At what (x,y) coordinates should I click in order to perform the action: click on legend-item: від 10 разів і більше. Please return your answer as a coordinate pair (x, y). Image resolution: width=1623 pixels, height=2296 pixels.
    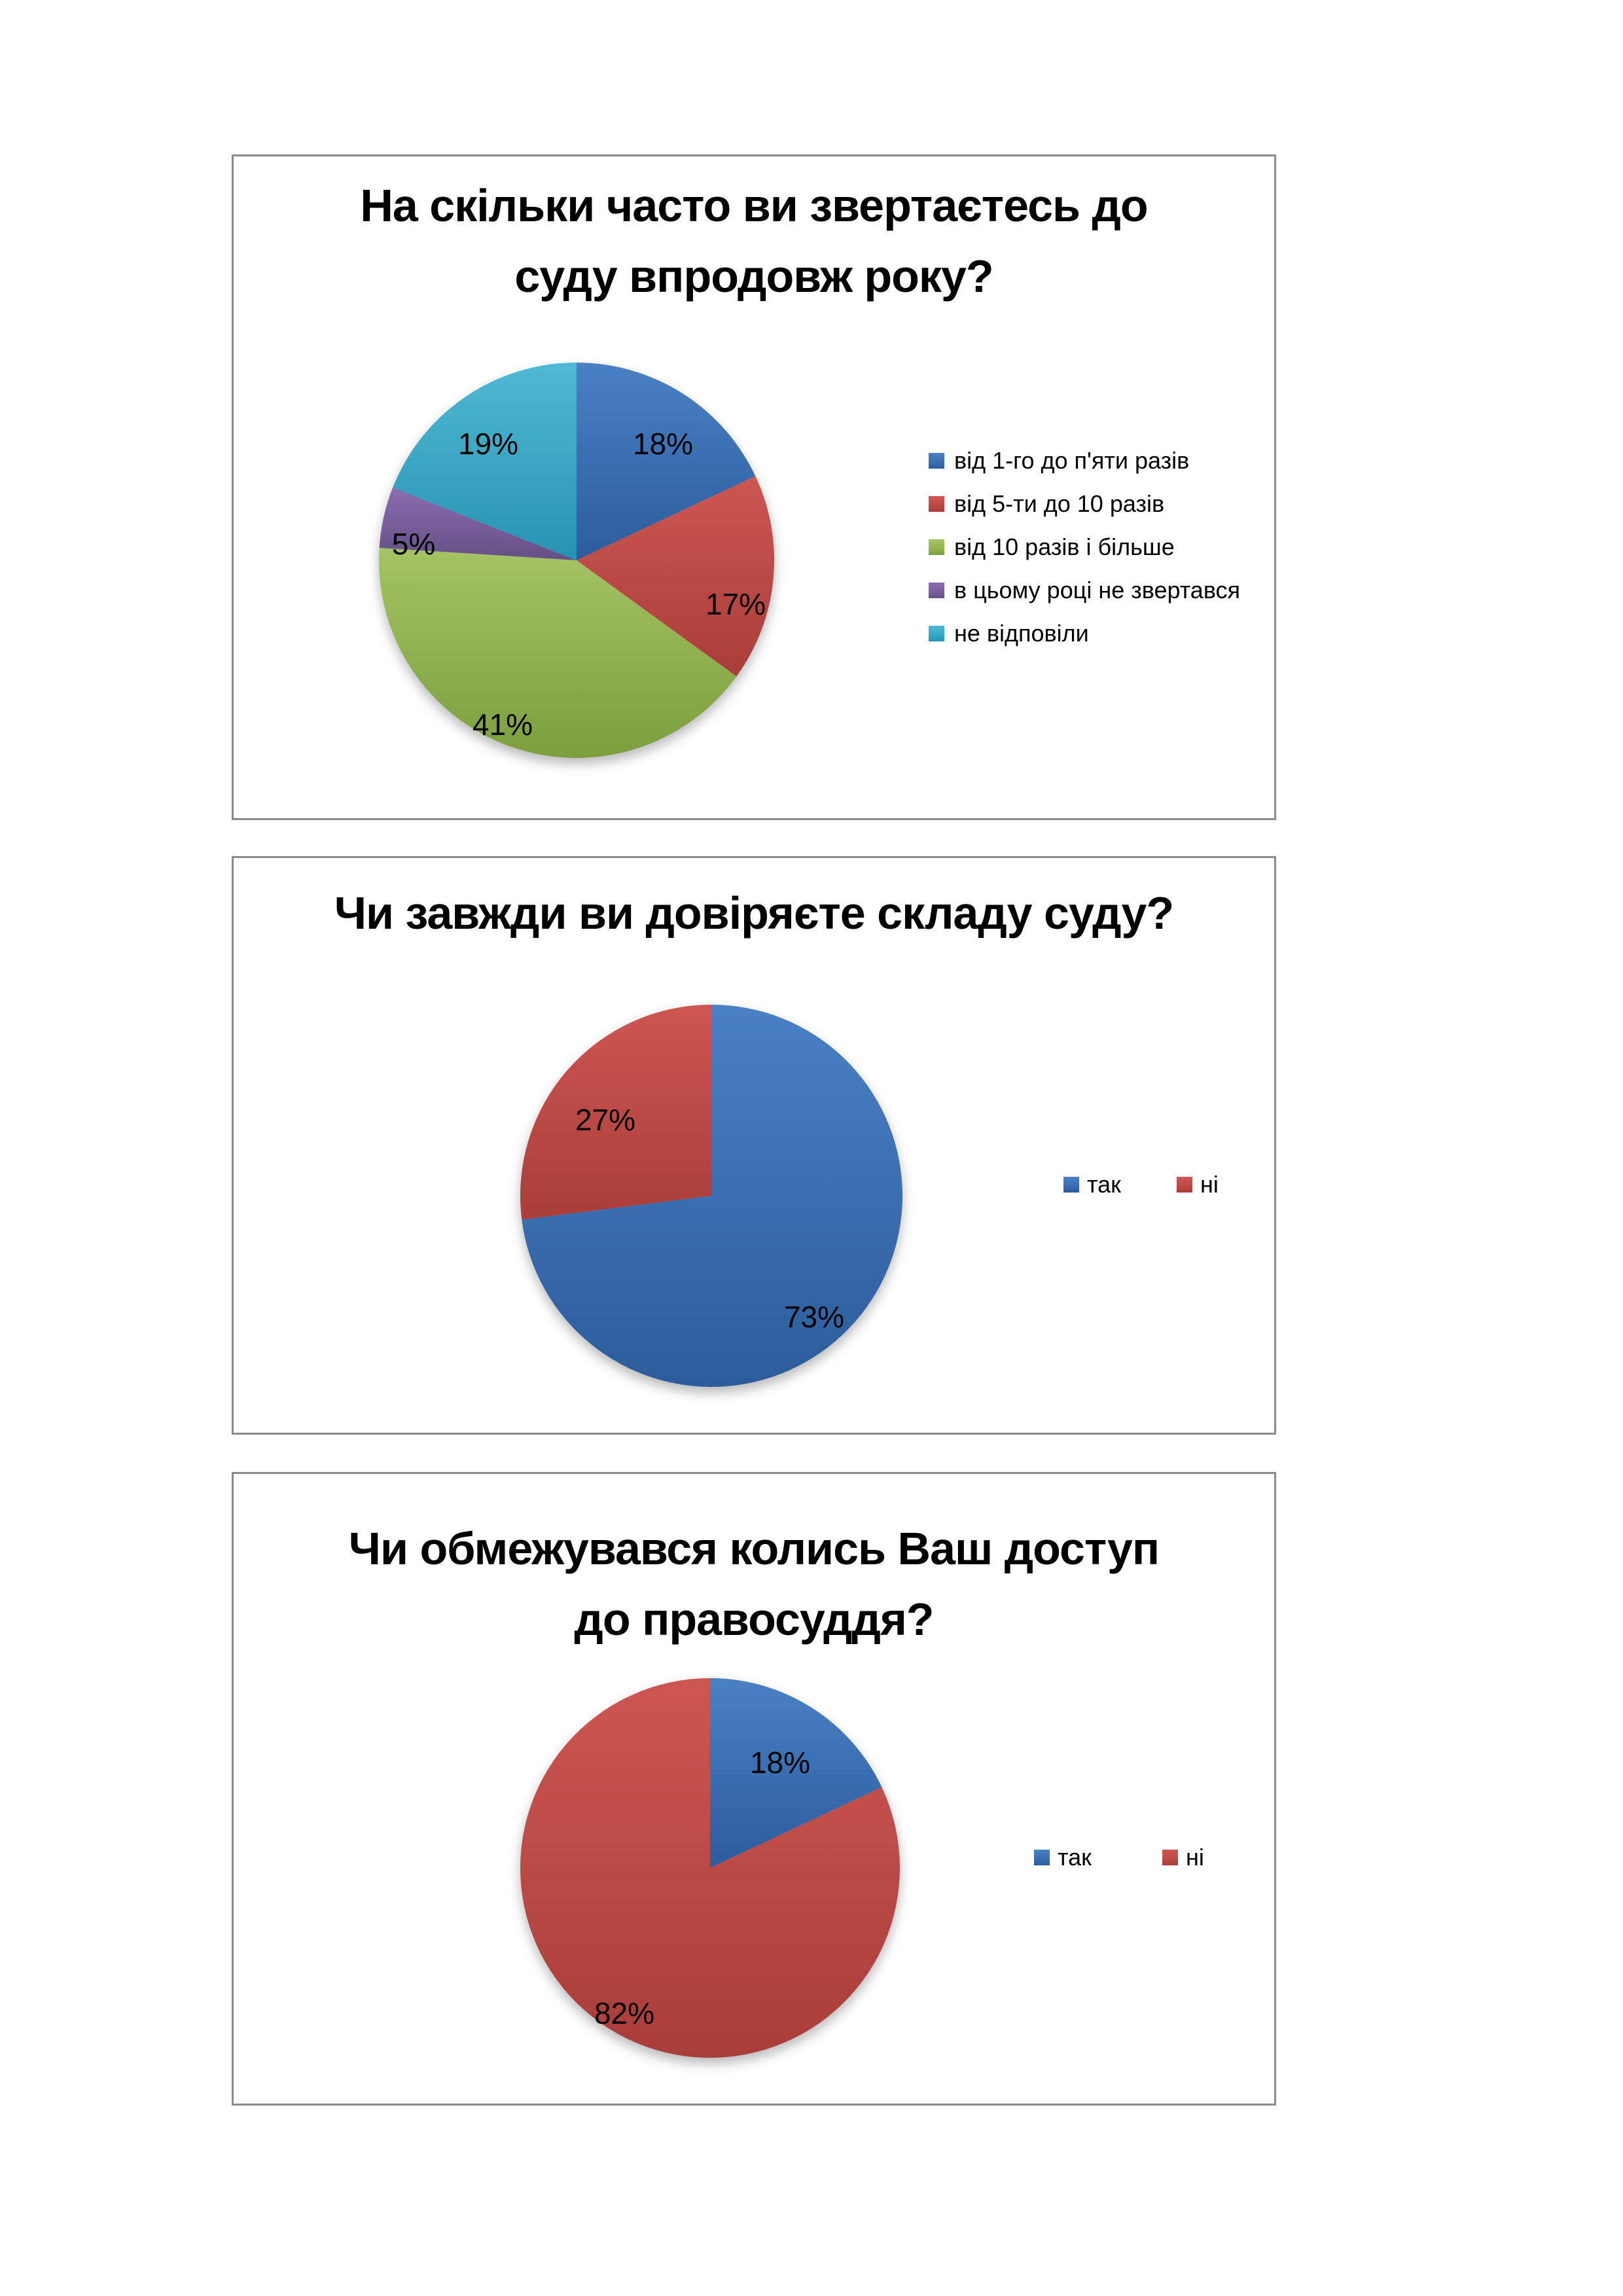
    Looking at the image, I should click on (1084, 547).